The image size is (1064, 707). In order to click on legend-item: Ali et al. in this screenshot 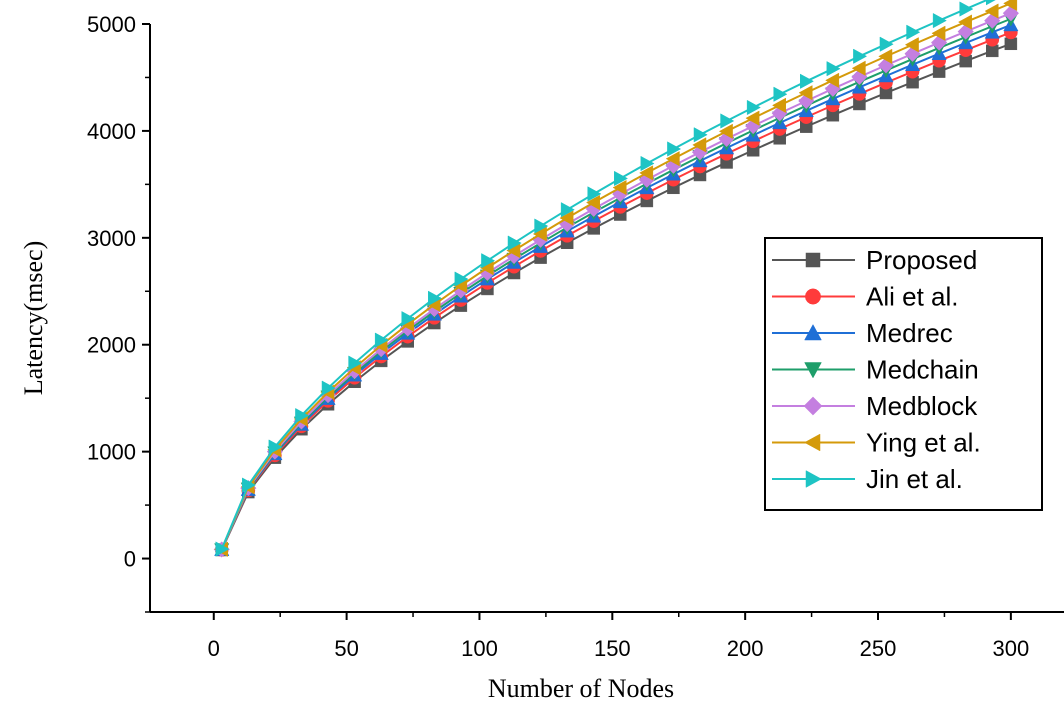, I will do `click(865, 297)`.